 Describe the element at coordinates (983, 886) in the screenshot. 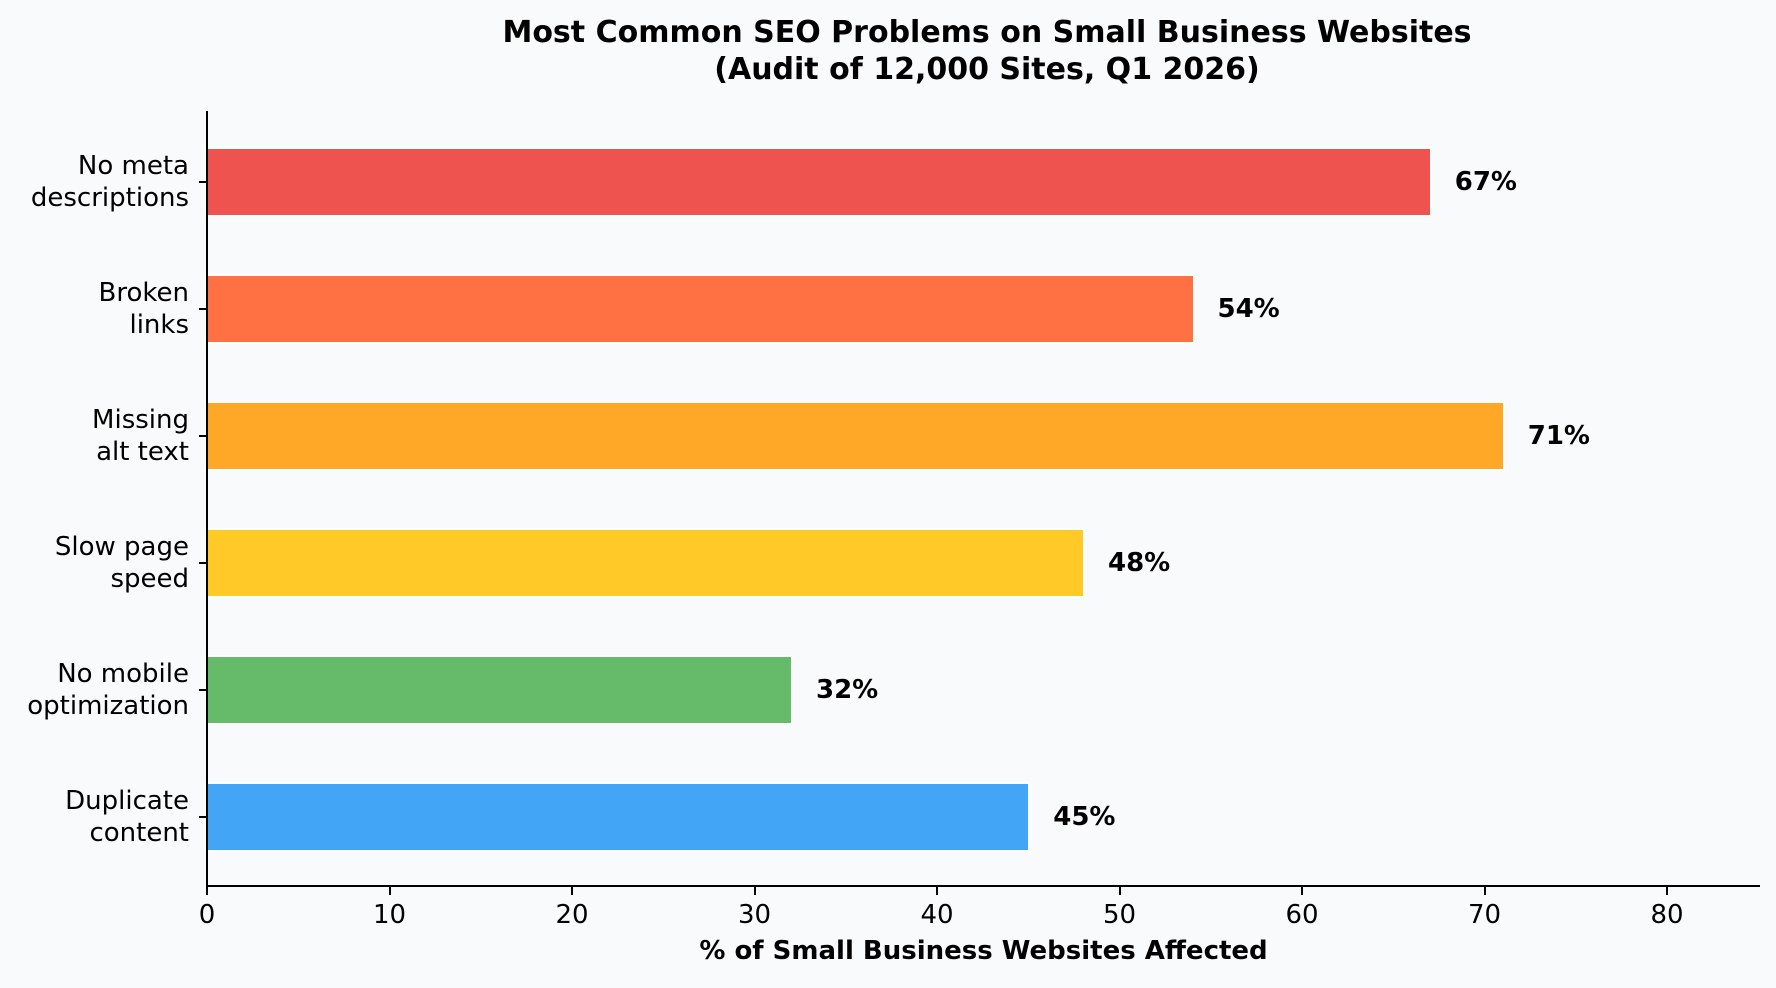

I see `x-axis-line` at that location.